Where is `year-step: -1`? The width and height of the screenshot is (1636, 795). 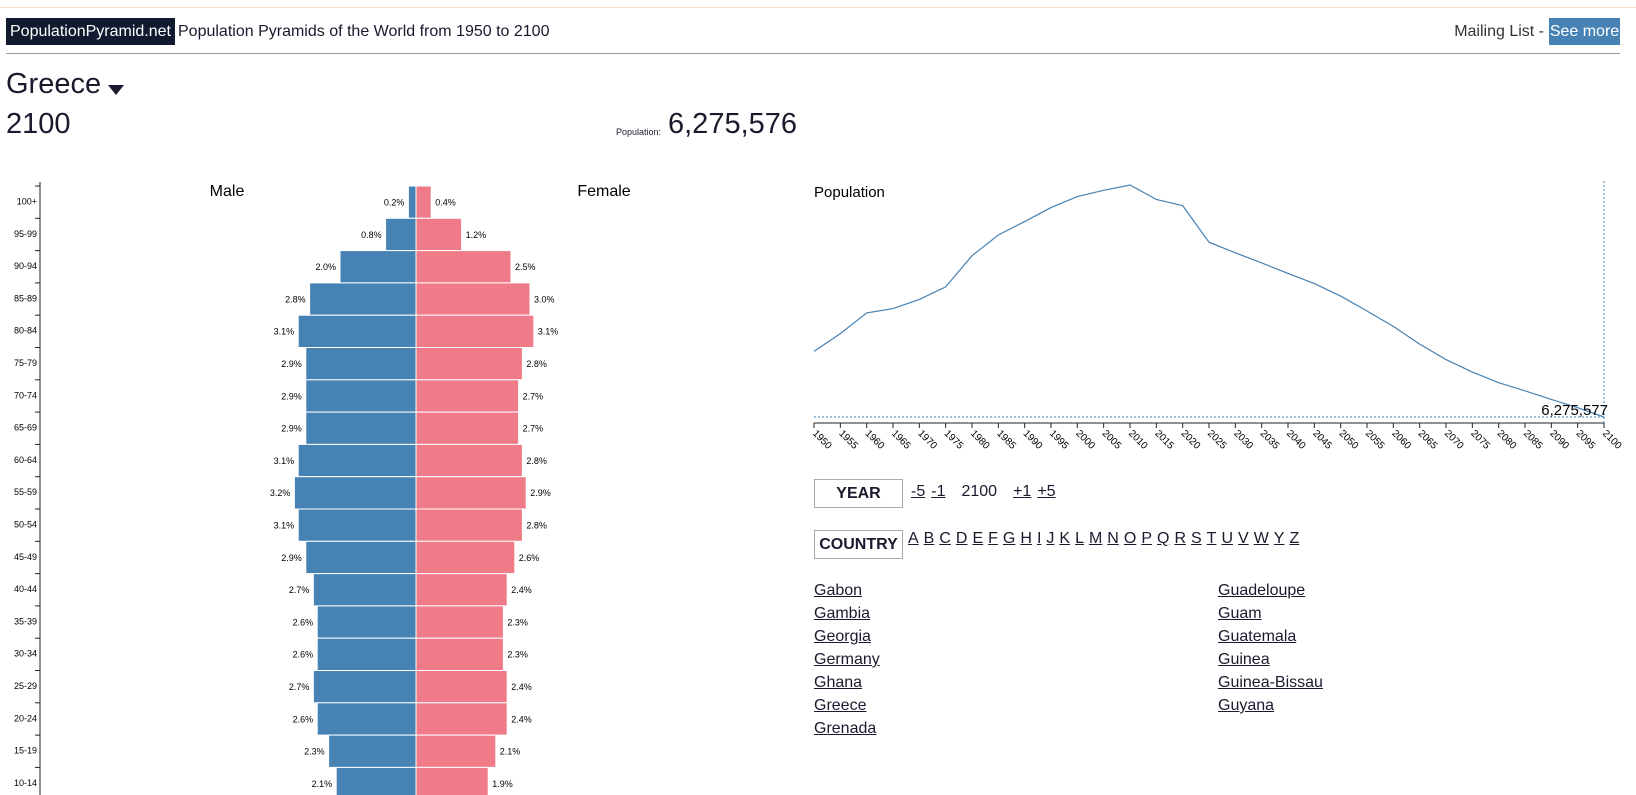
year-step: -1 is located at coordinates (938, 491).